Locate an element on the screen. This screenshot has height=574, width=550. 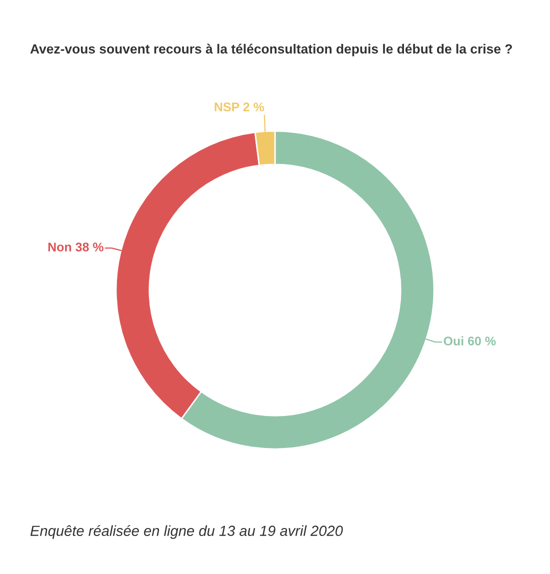
slice-label: NSP 2 % is located at coordinates (239, 107).